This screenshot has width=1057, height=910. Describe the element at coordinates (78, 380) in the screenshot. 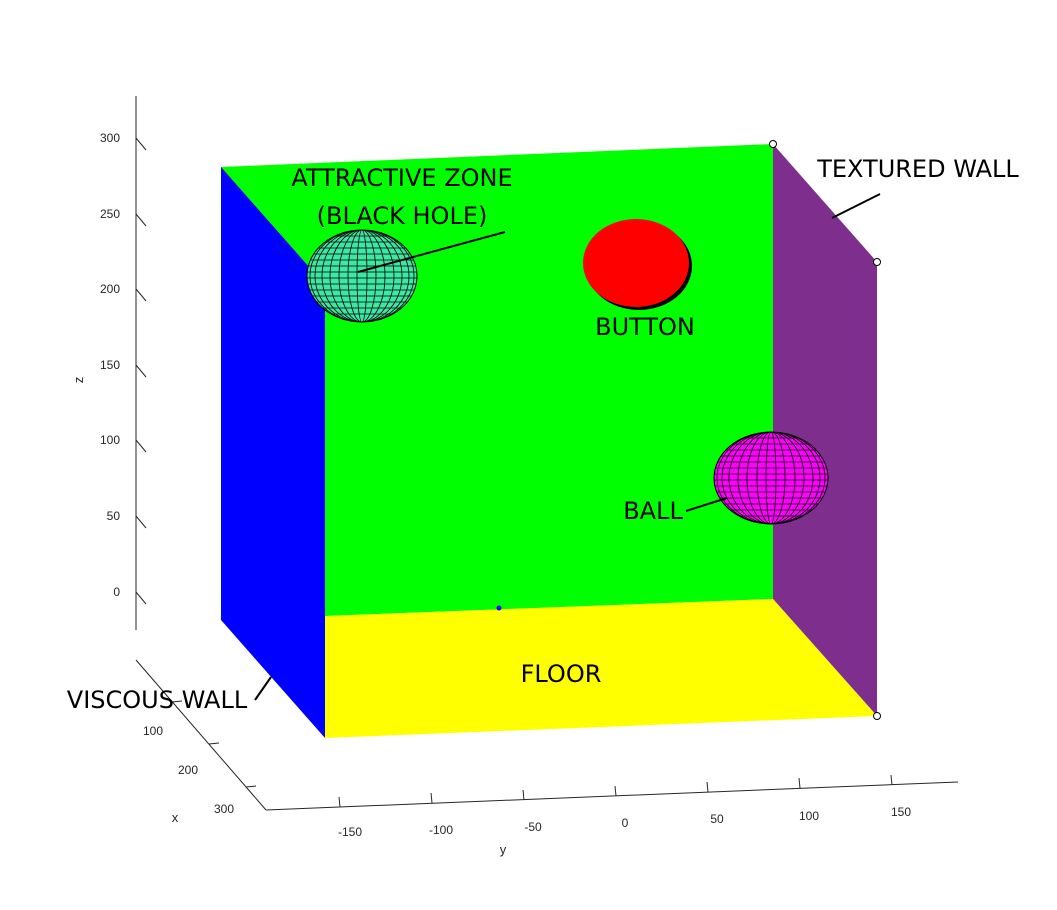

I see `z-axis-label: z` at that location.